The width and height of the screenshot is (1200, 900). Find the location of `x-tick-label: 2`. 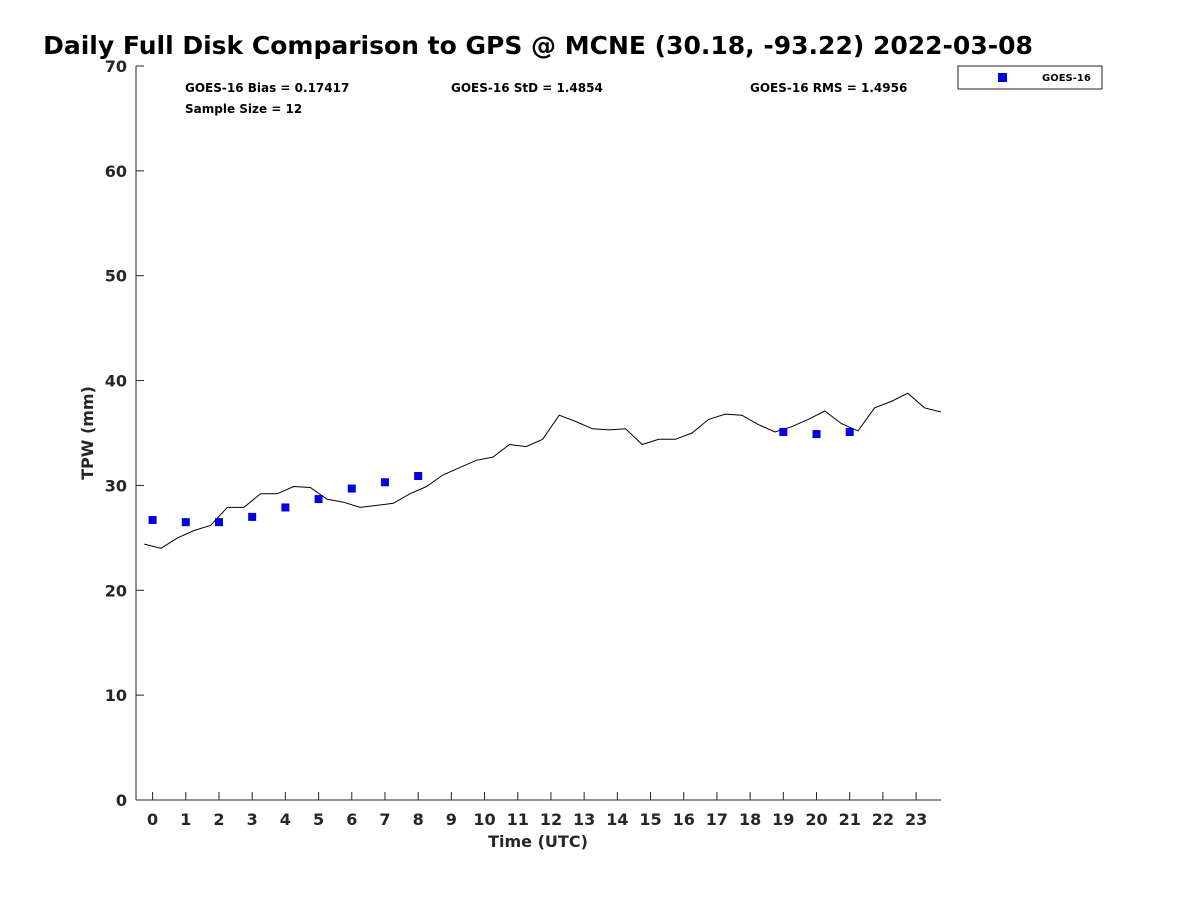

x-tick-label: 2 is located at coordinates (218, 819).